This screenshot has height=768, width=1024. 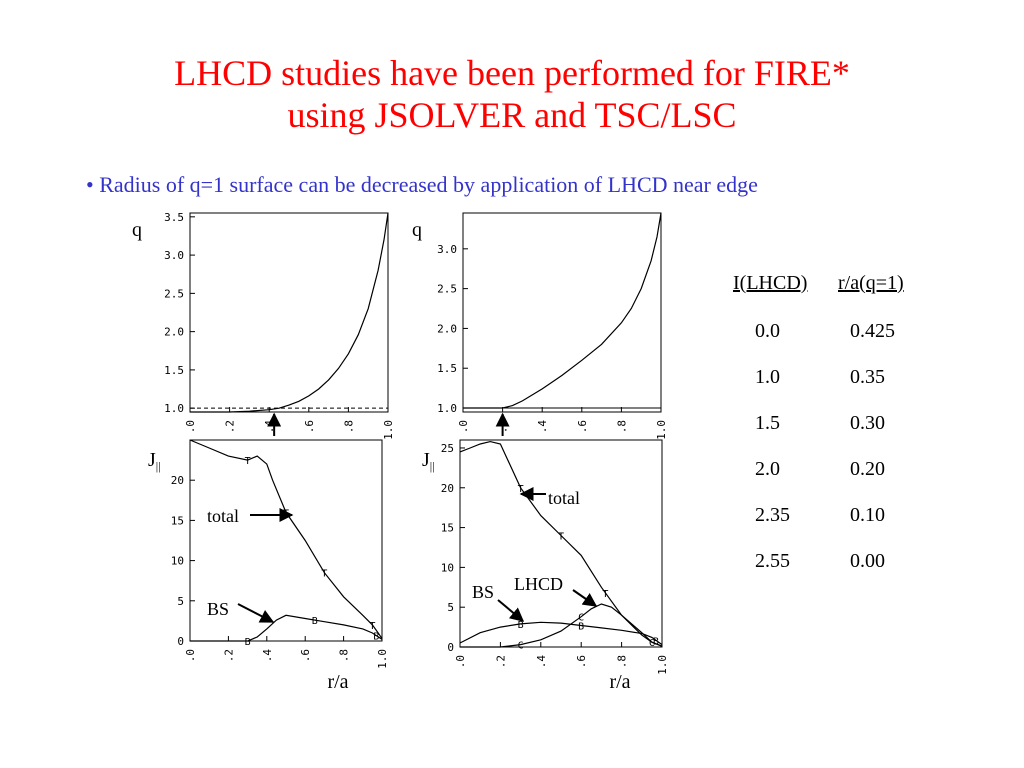 I want to click on y-tick-label: 3.5, so click(x=174, y=217).